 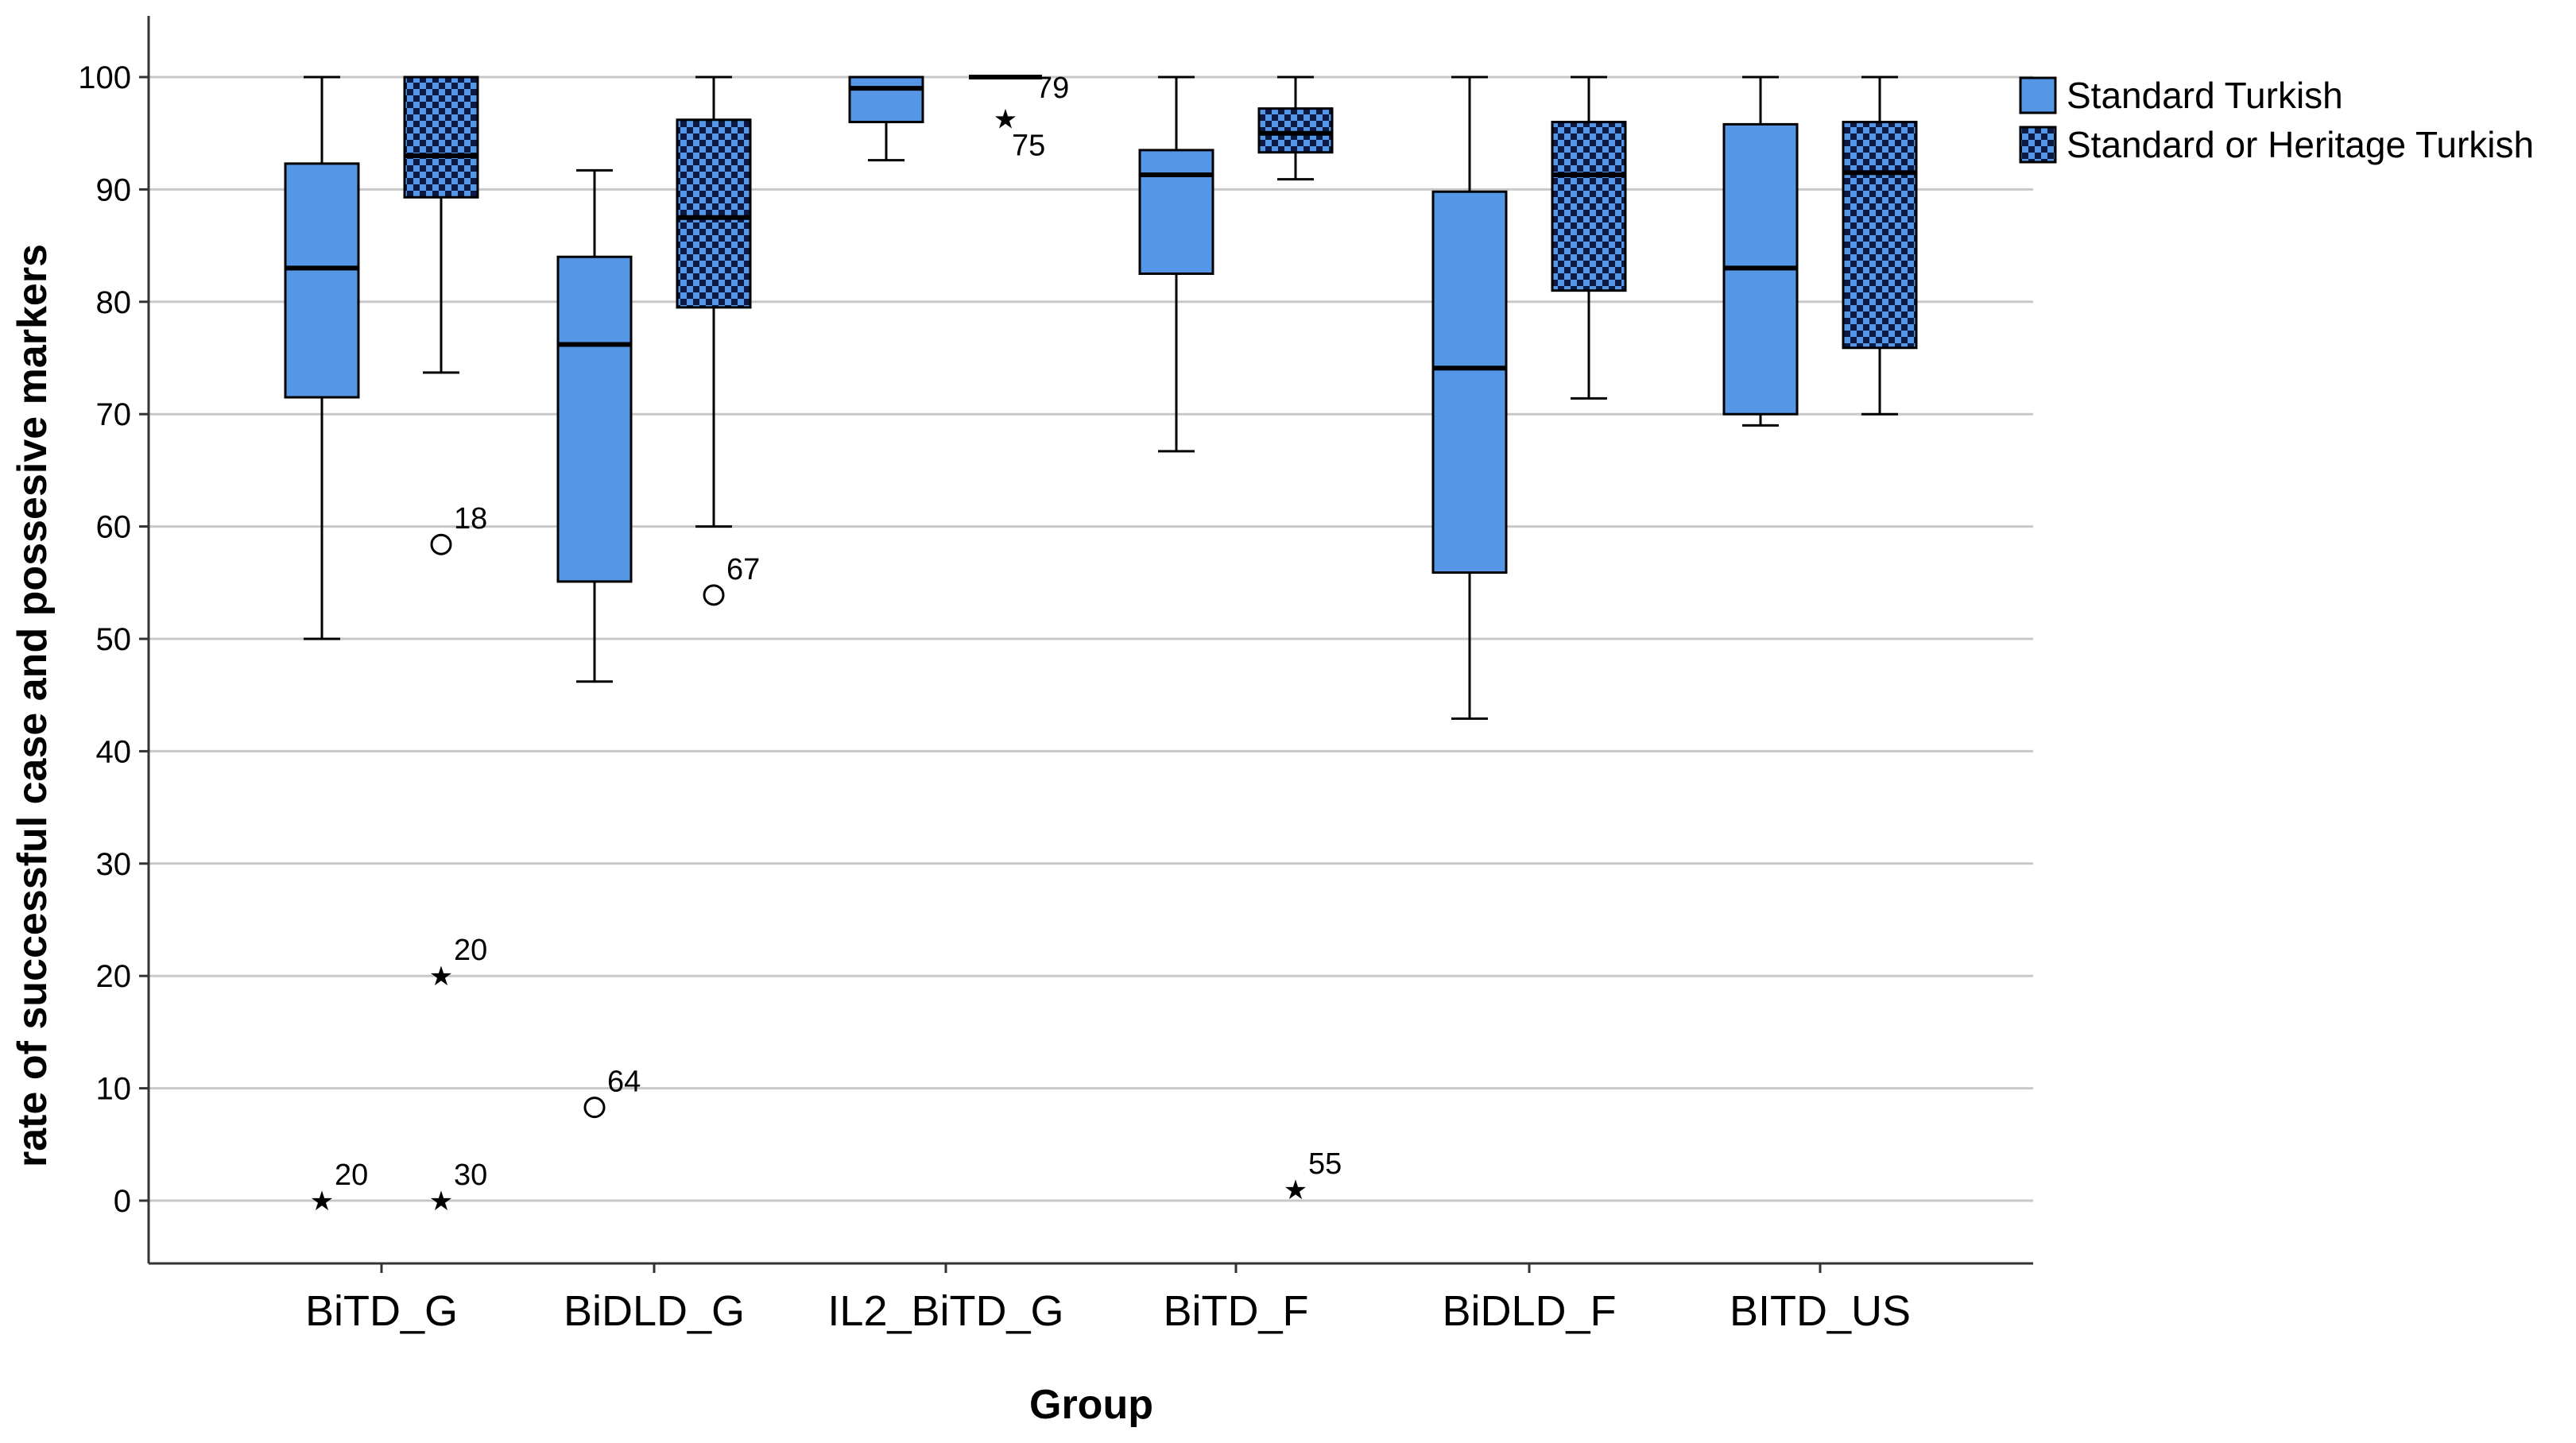 What do you see at coordinates (1760, 251) in the screenshot?
I see `box-standard-BITD_US` at bounding box center [1760, 251].